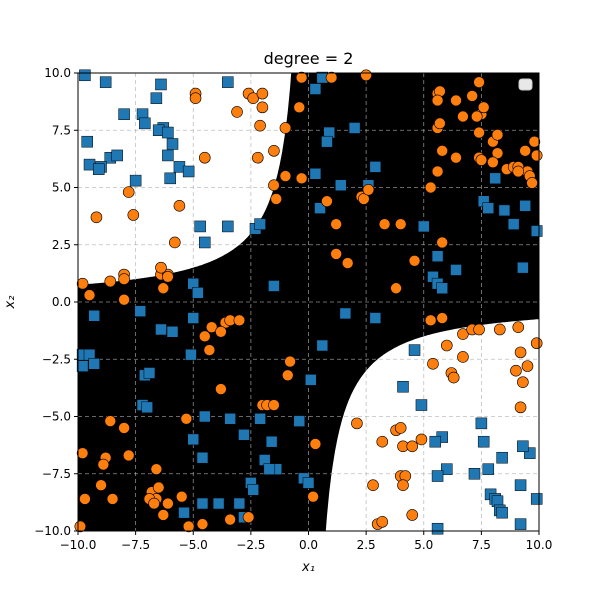 The height and width of the screenshot is (604, 600). I want to click on x-tick-label: 10.0, so click(539, 545).